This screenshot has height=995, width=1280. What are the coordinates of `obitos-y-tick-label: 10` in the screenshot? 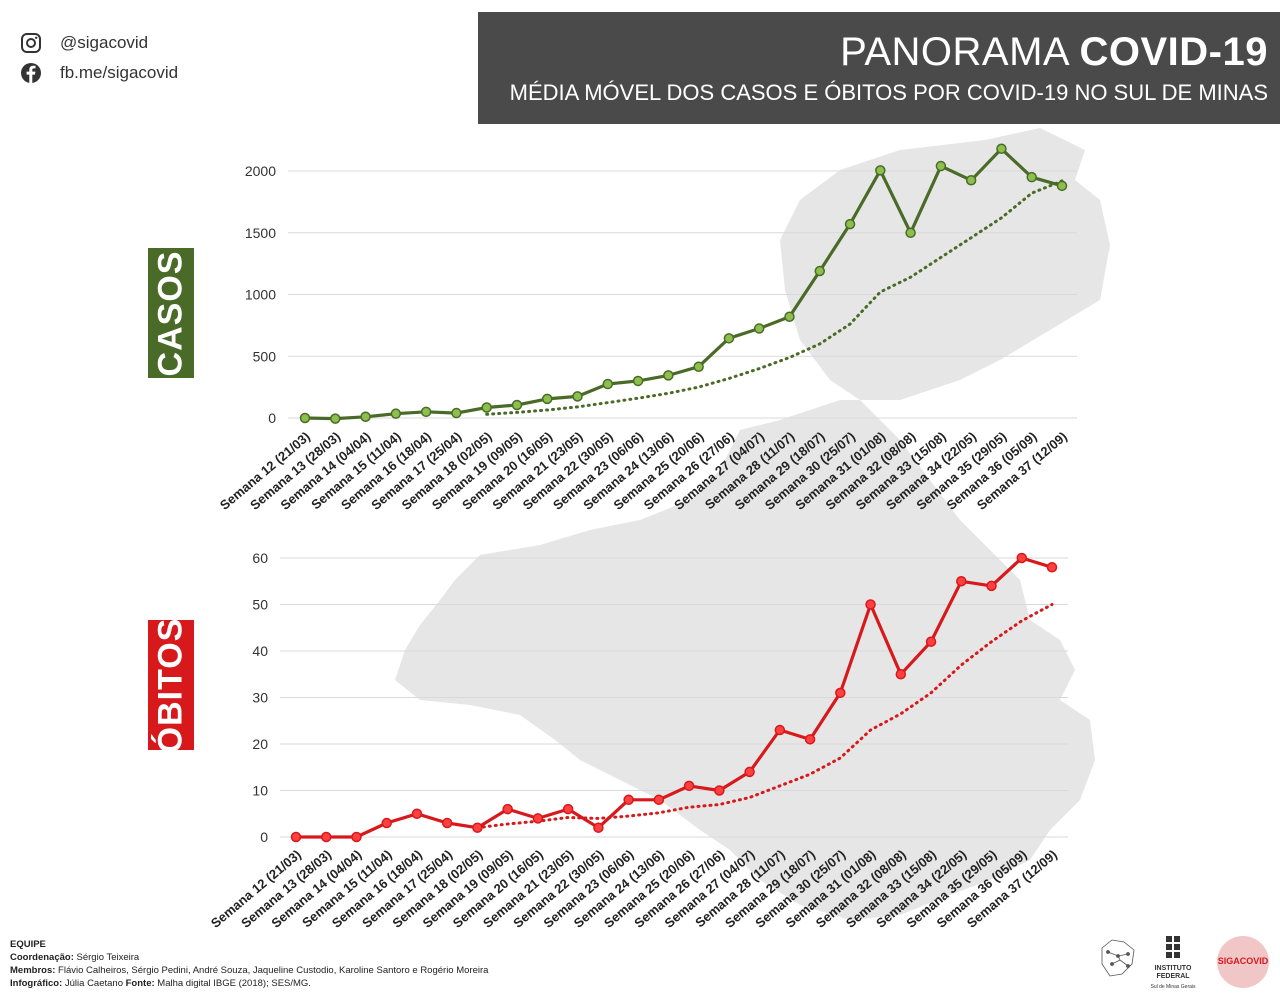 It's located at (260, 791).